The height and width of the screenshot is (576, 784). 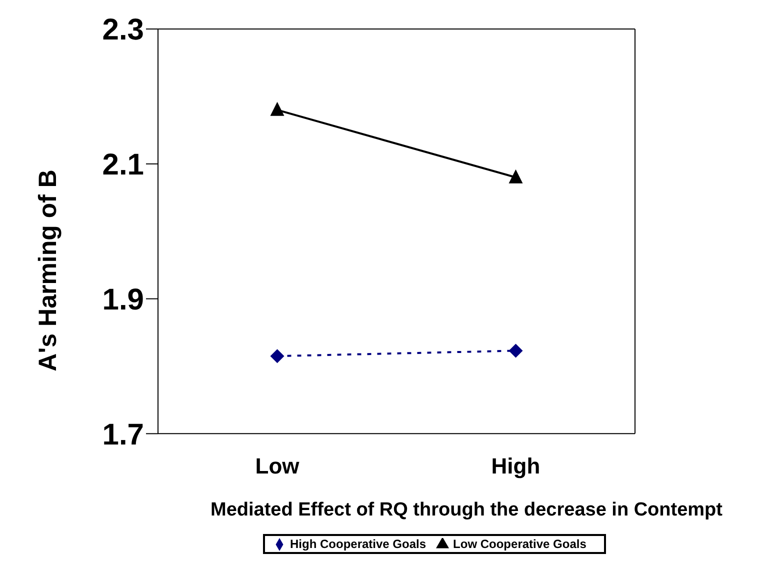 What do you see at coordinates (519, 543) in the screenshot?
I see `legend-label: Low Cooperative Goals` at bounding box center [519, 543].